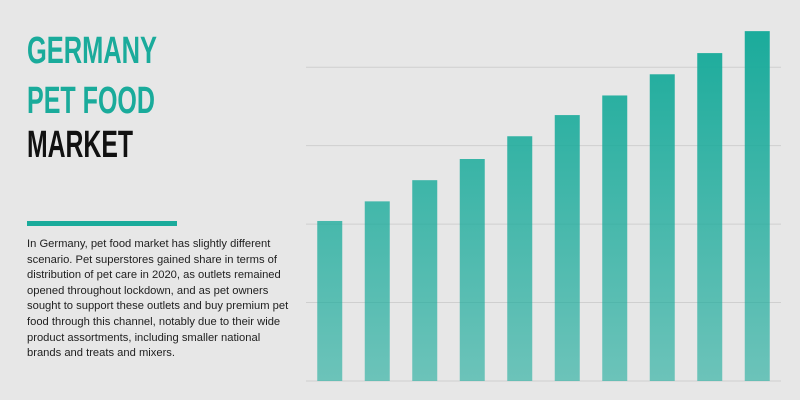 The height and width of the screenshot is (400, 800). What do you see at coordinates (80, 145) in the screenshot?
I see `title-line: MARKET` at bounding box center [80, 145].